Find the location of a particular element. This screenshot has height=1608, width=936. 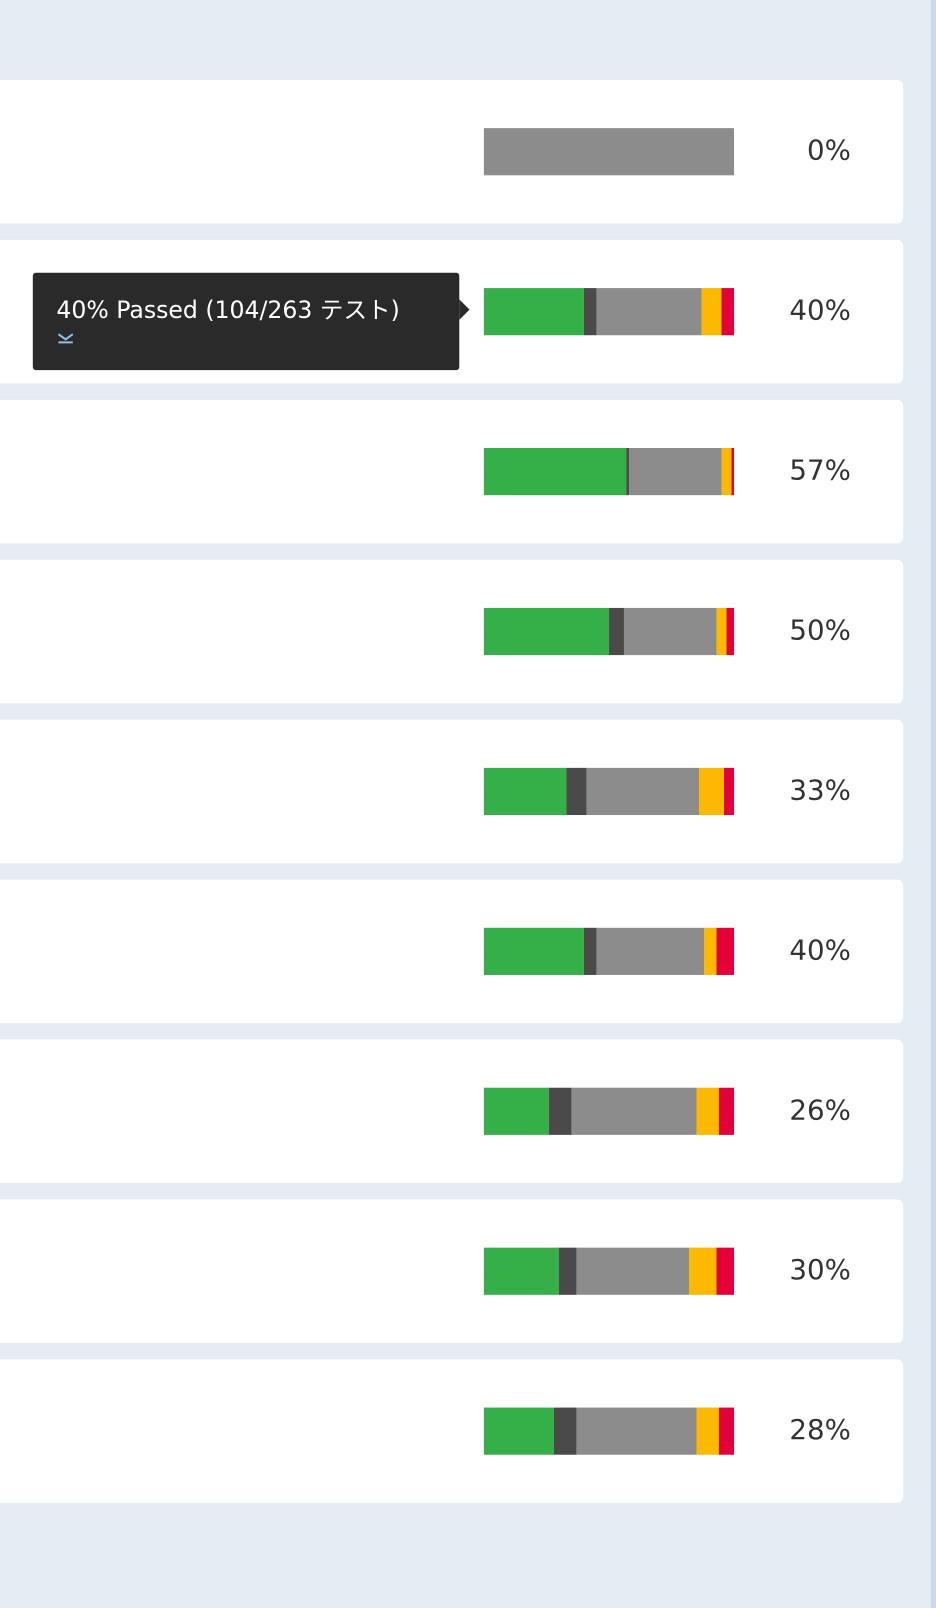

percent-label: 50% is located at coordinates (819, 630).